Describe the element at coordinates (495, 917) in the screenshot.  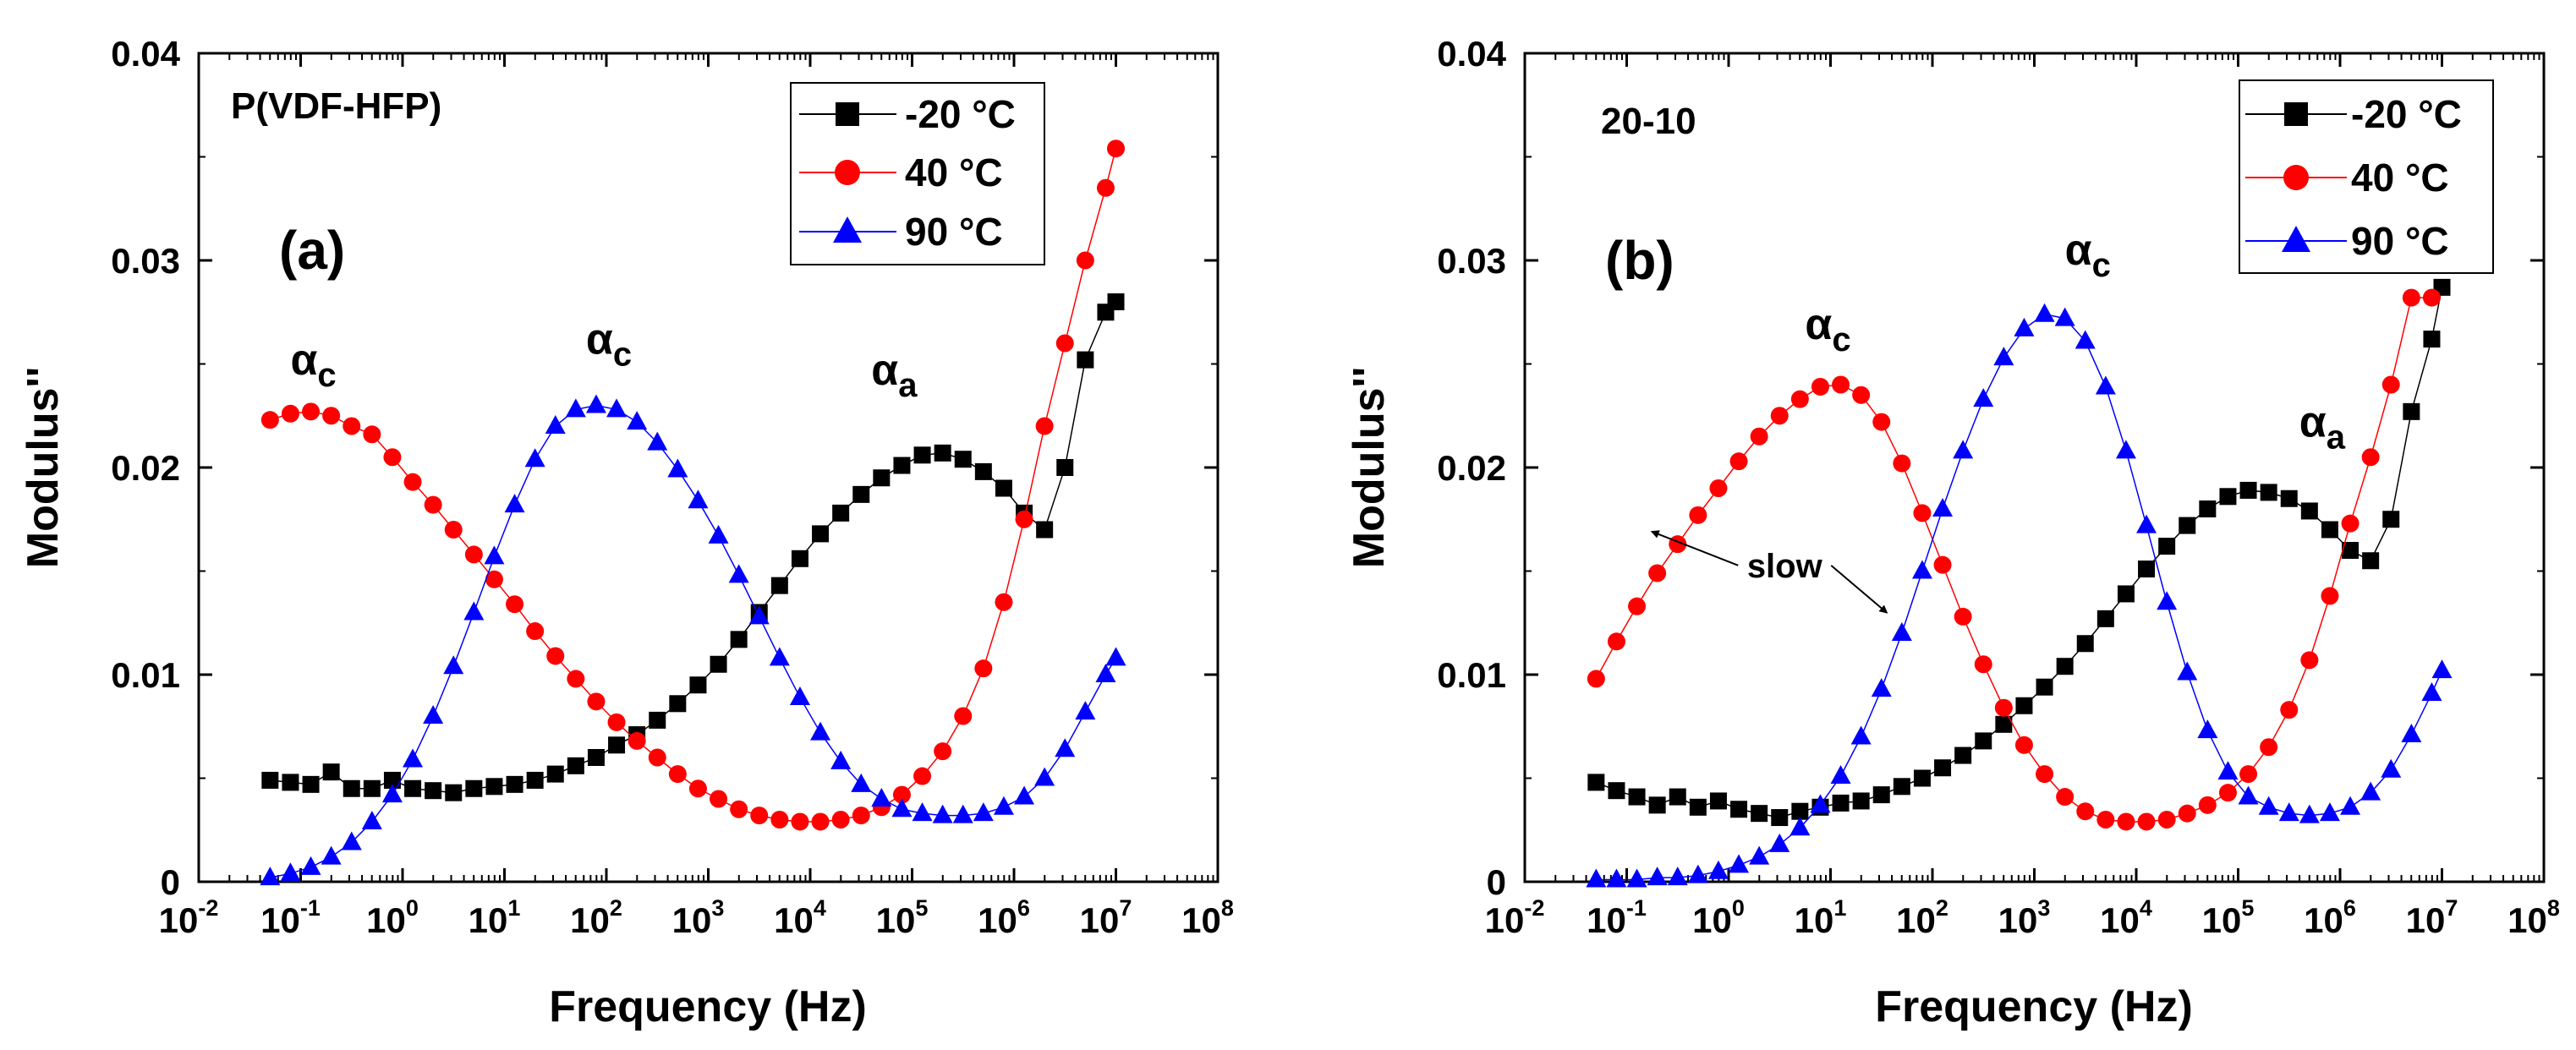
I see `x-tick-label: 10¹` at that location.